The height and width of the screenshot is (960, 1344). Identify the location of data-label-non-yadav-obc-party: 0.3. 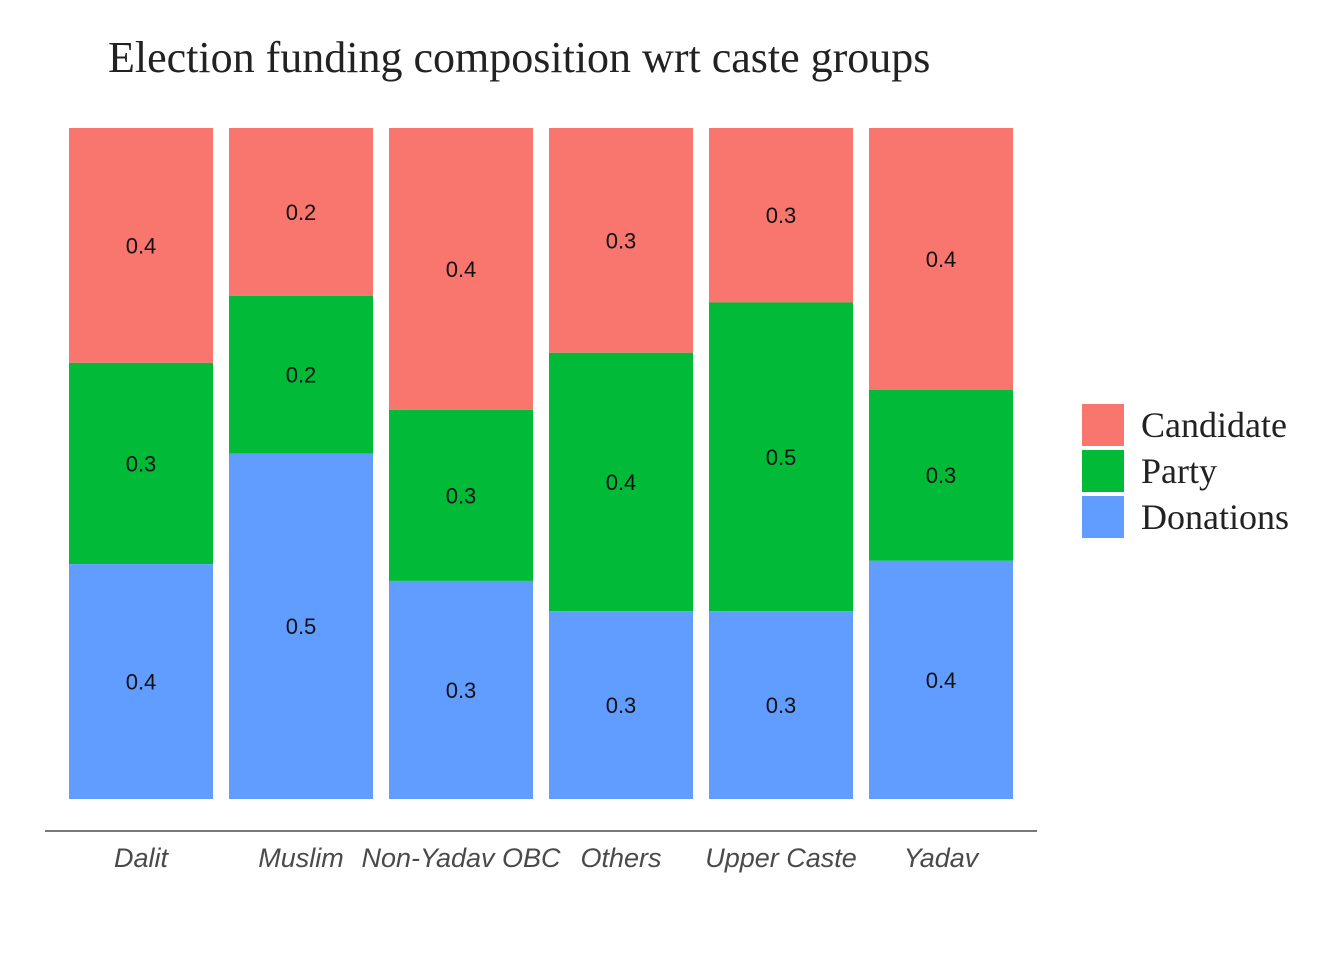
(461, 495).